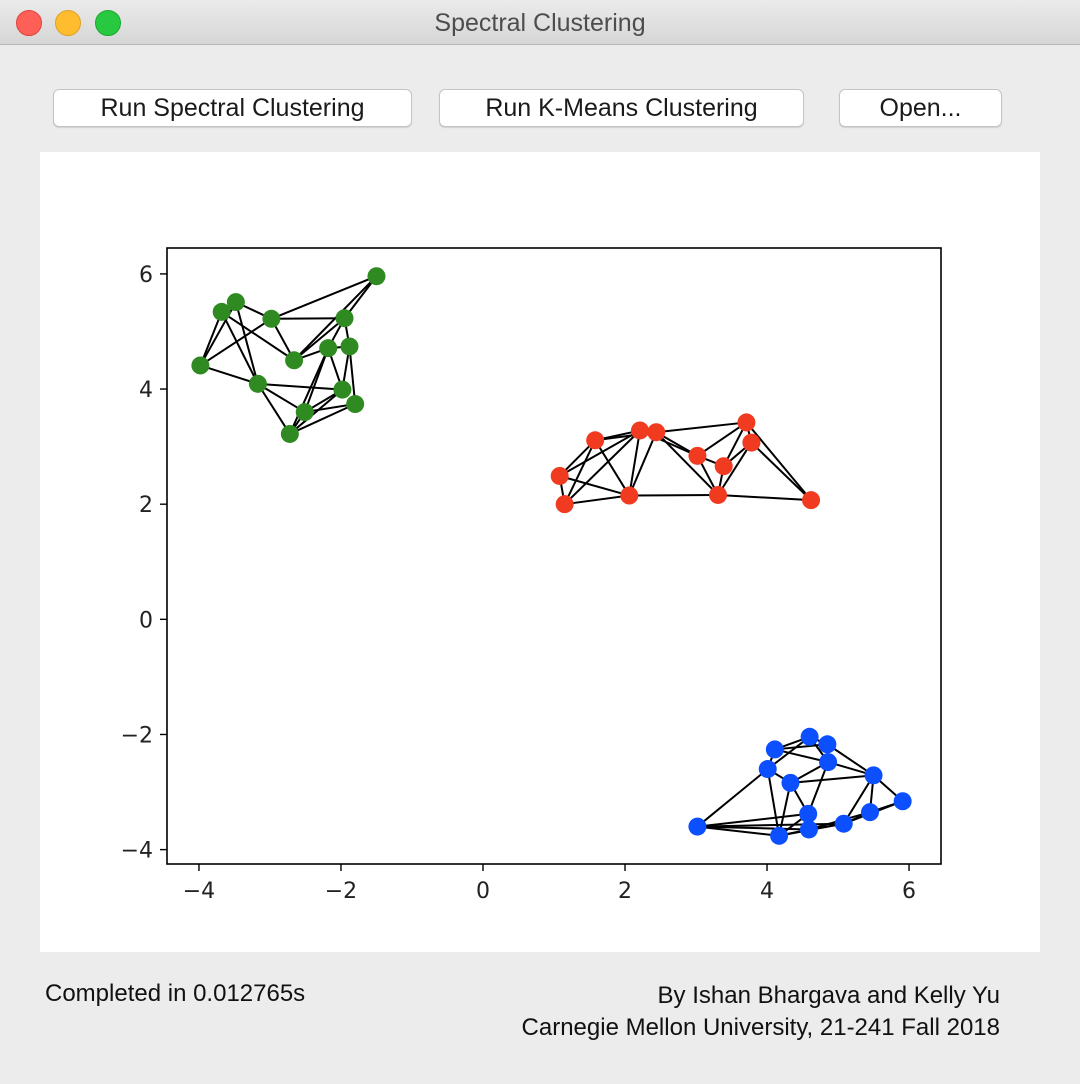  Describe the element at coordinates (146, 620) in the screenshot. I see `y-tick-label: 0` at that location.